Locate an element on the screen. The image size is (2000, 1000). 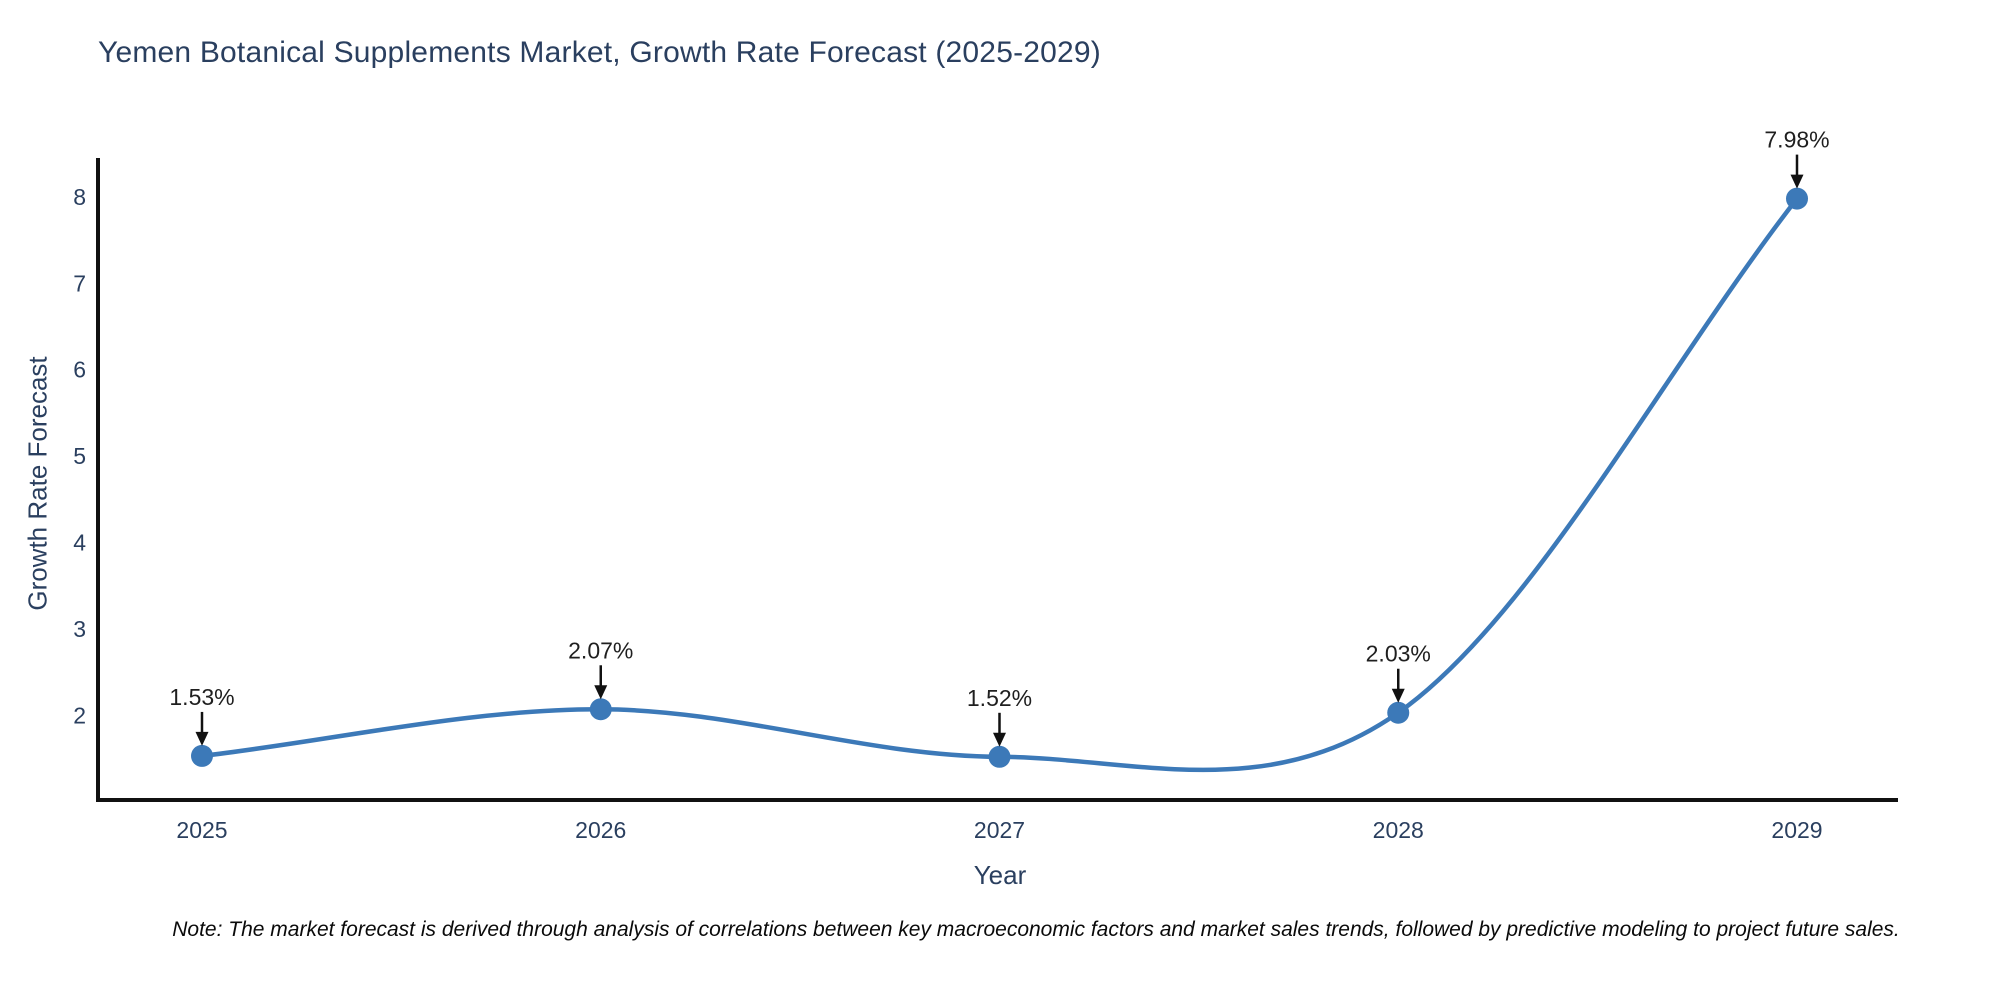
x-tick-label: 2029 is located at coordinates (1796, 830).